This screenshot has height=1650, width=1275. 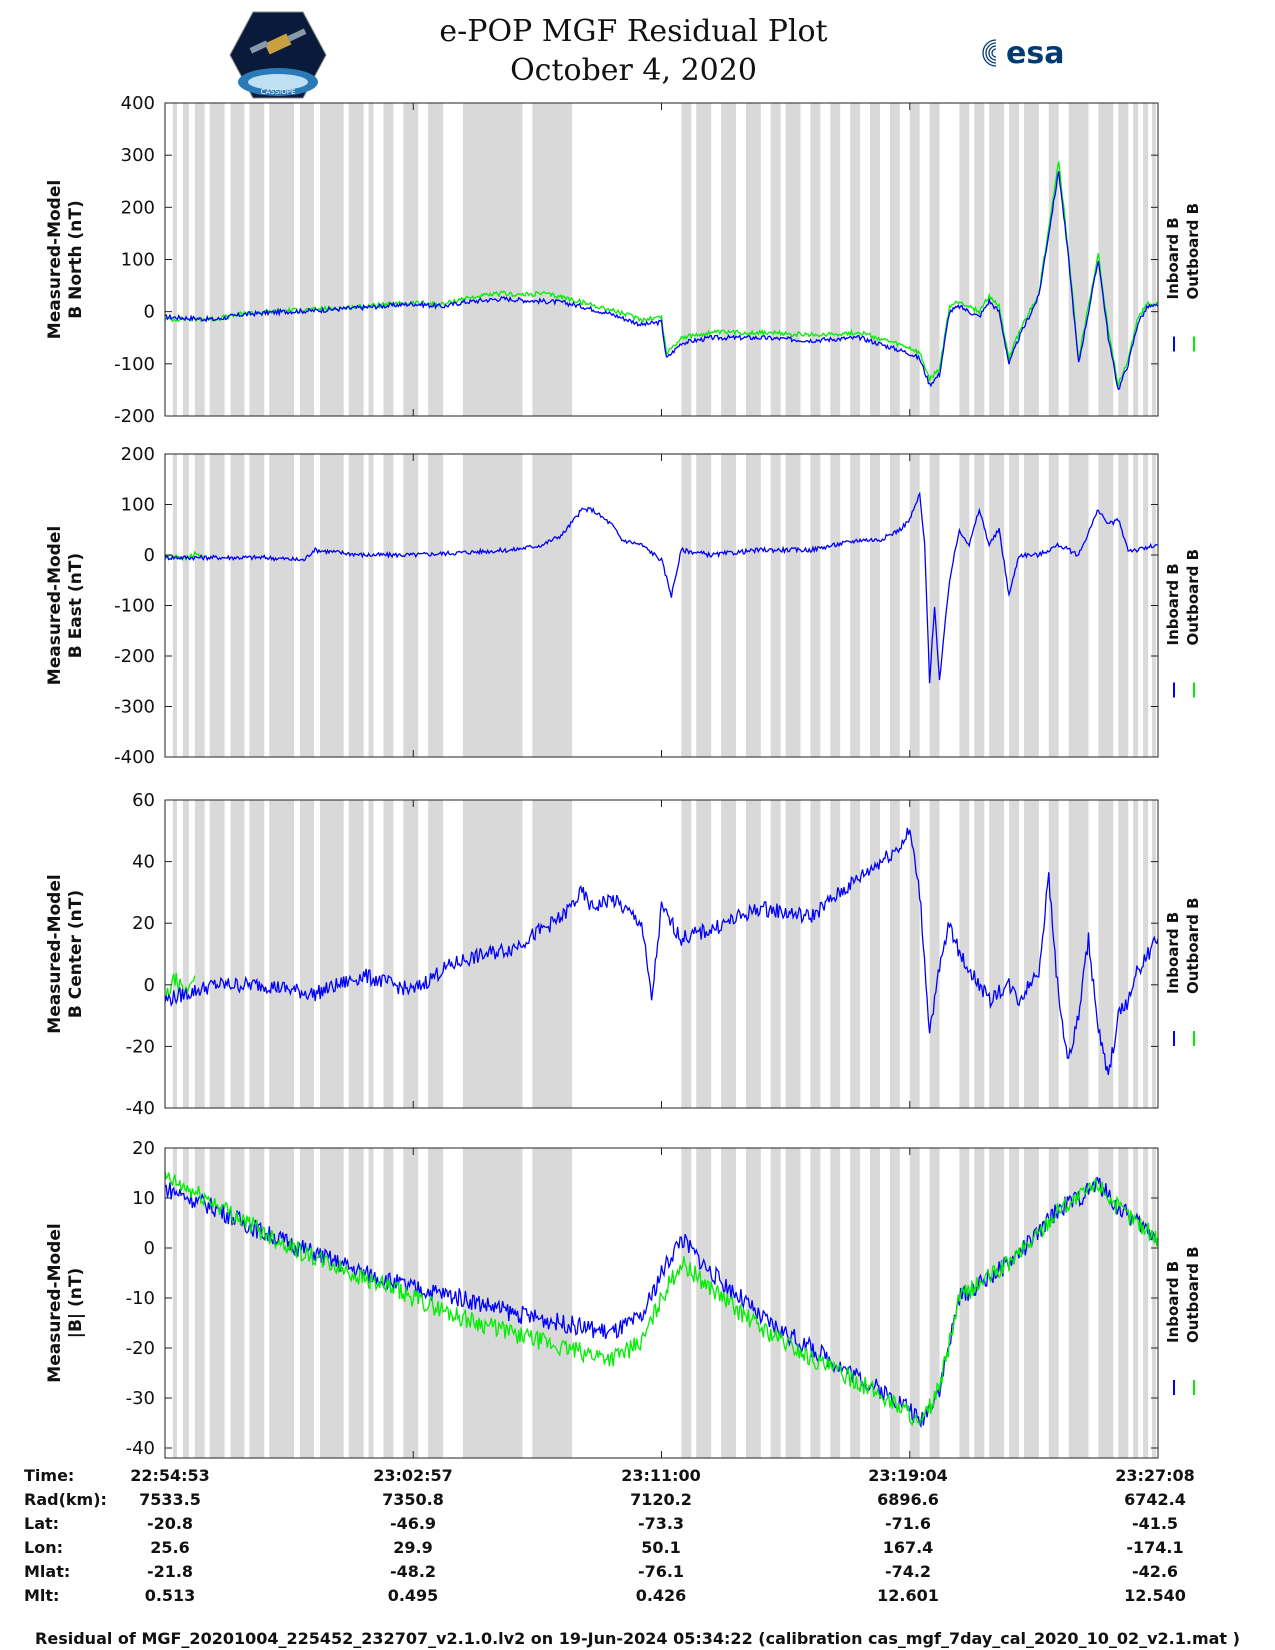 I want to click on orbit-row-label: Mlat:, so click(x=47, y=1571).